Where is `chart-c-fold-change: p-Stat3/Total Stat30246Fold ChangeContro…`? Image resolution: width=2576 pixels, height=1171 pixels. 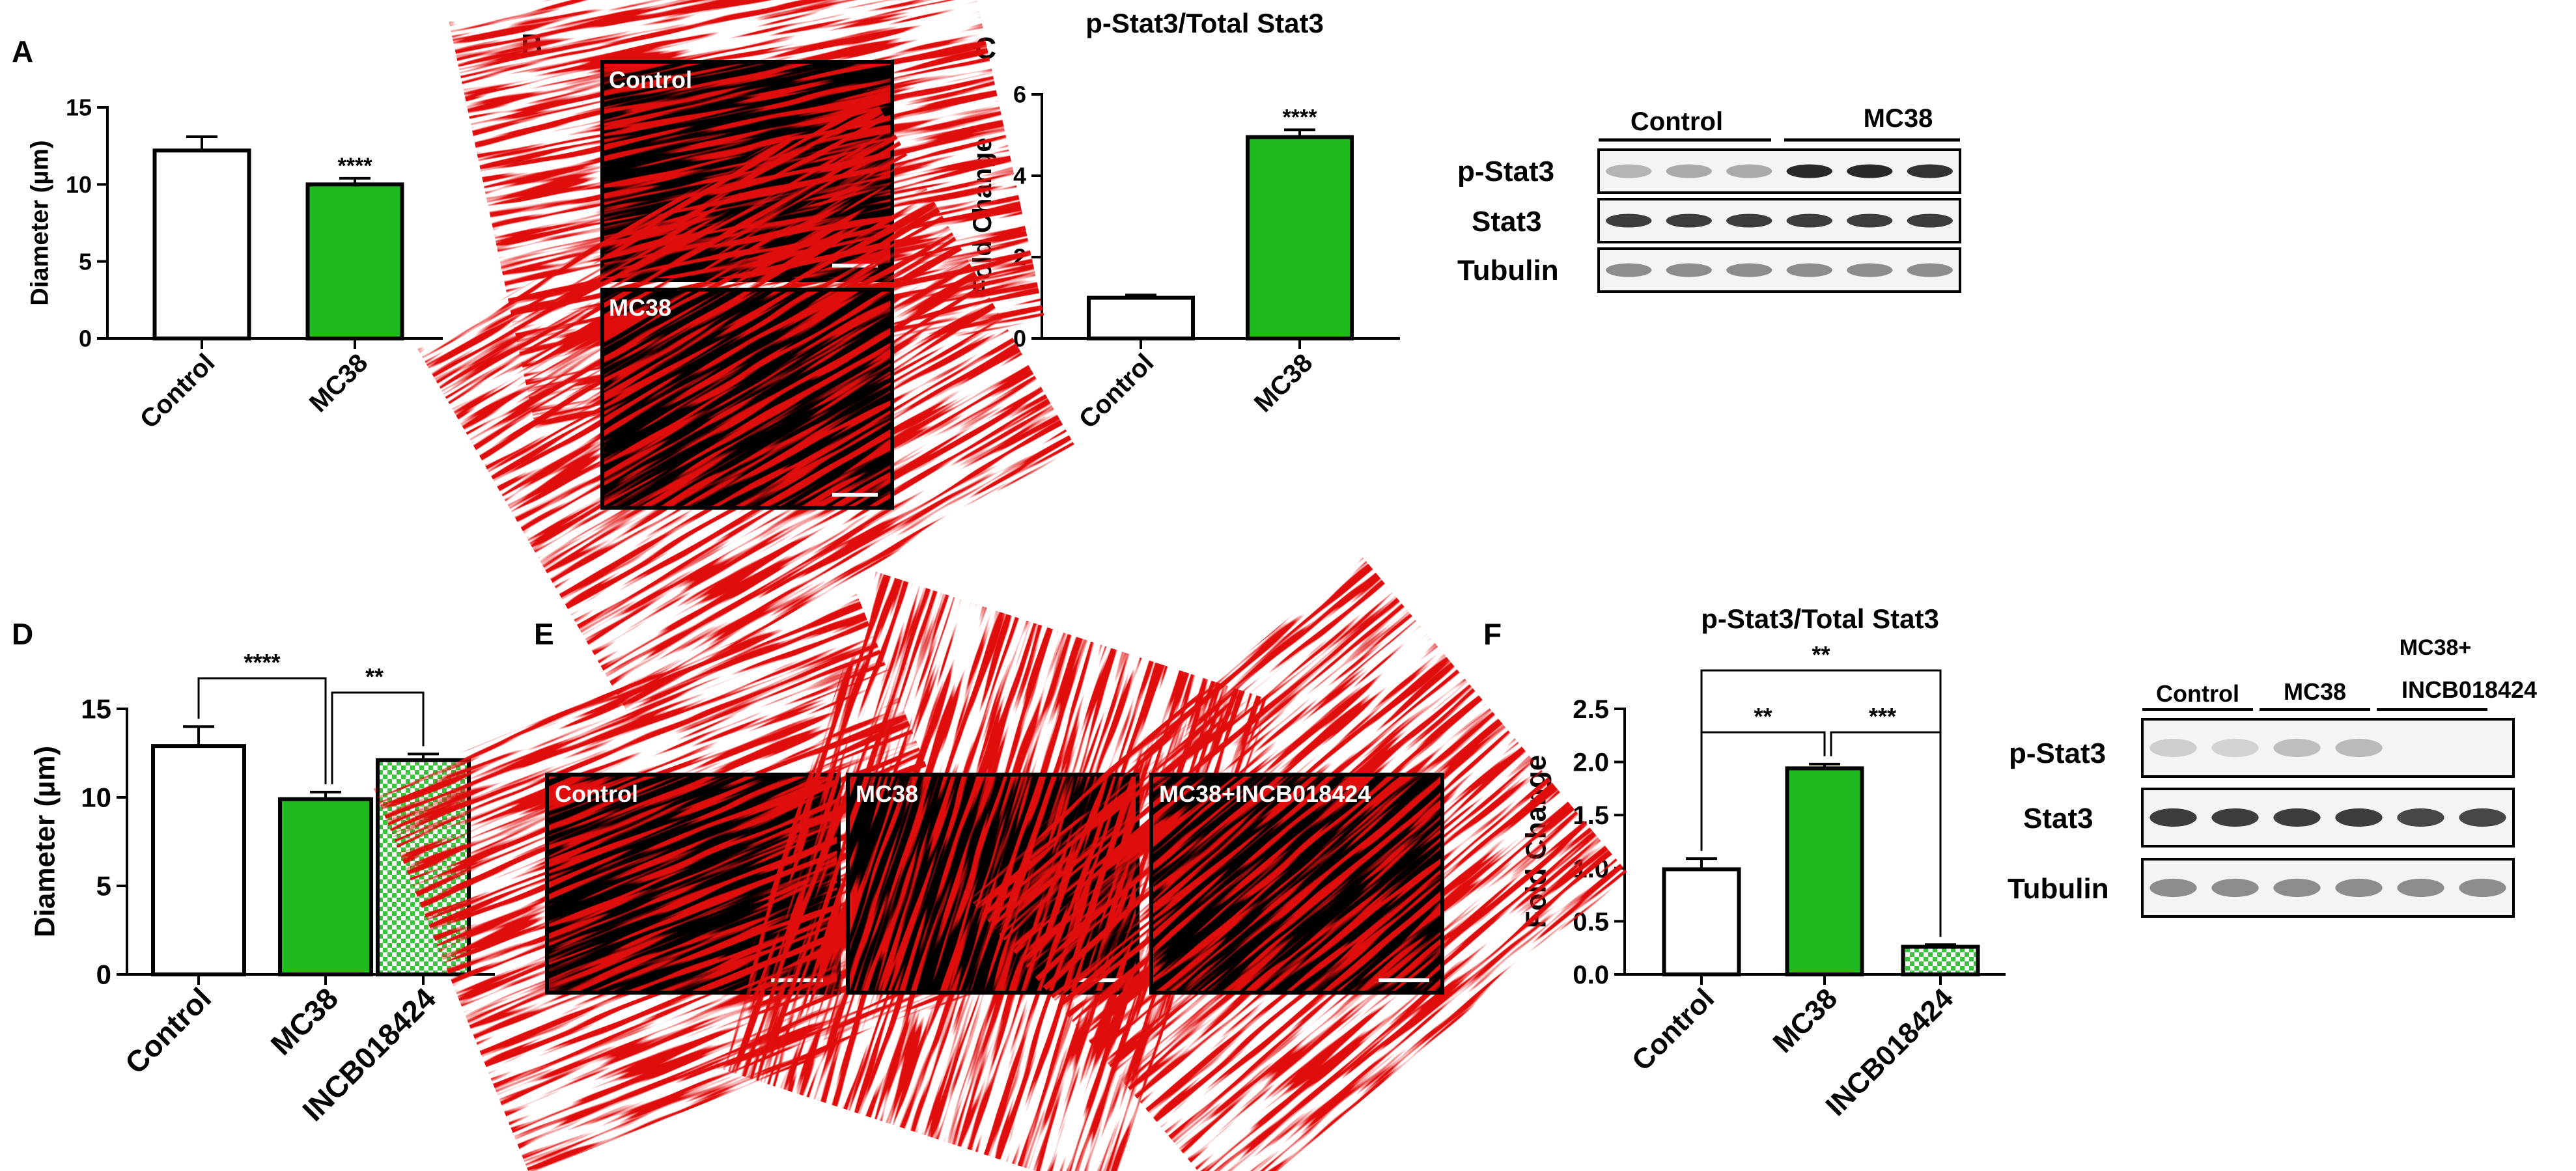
chart-c-fold-change: p-Stat3/Total Stat30246Fold ChangeContro… is located at coordinates (1184, 221).